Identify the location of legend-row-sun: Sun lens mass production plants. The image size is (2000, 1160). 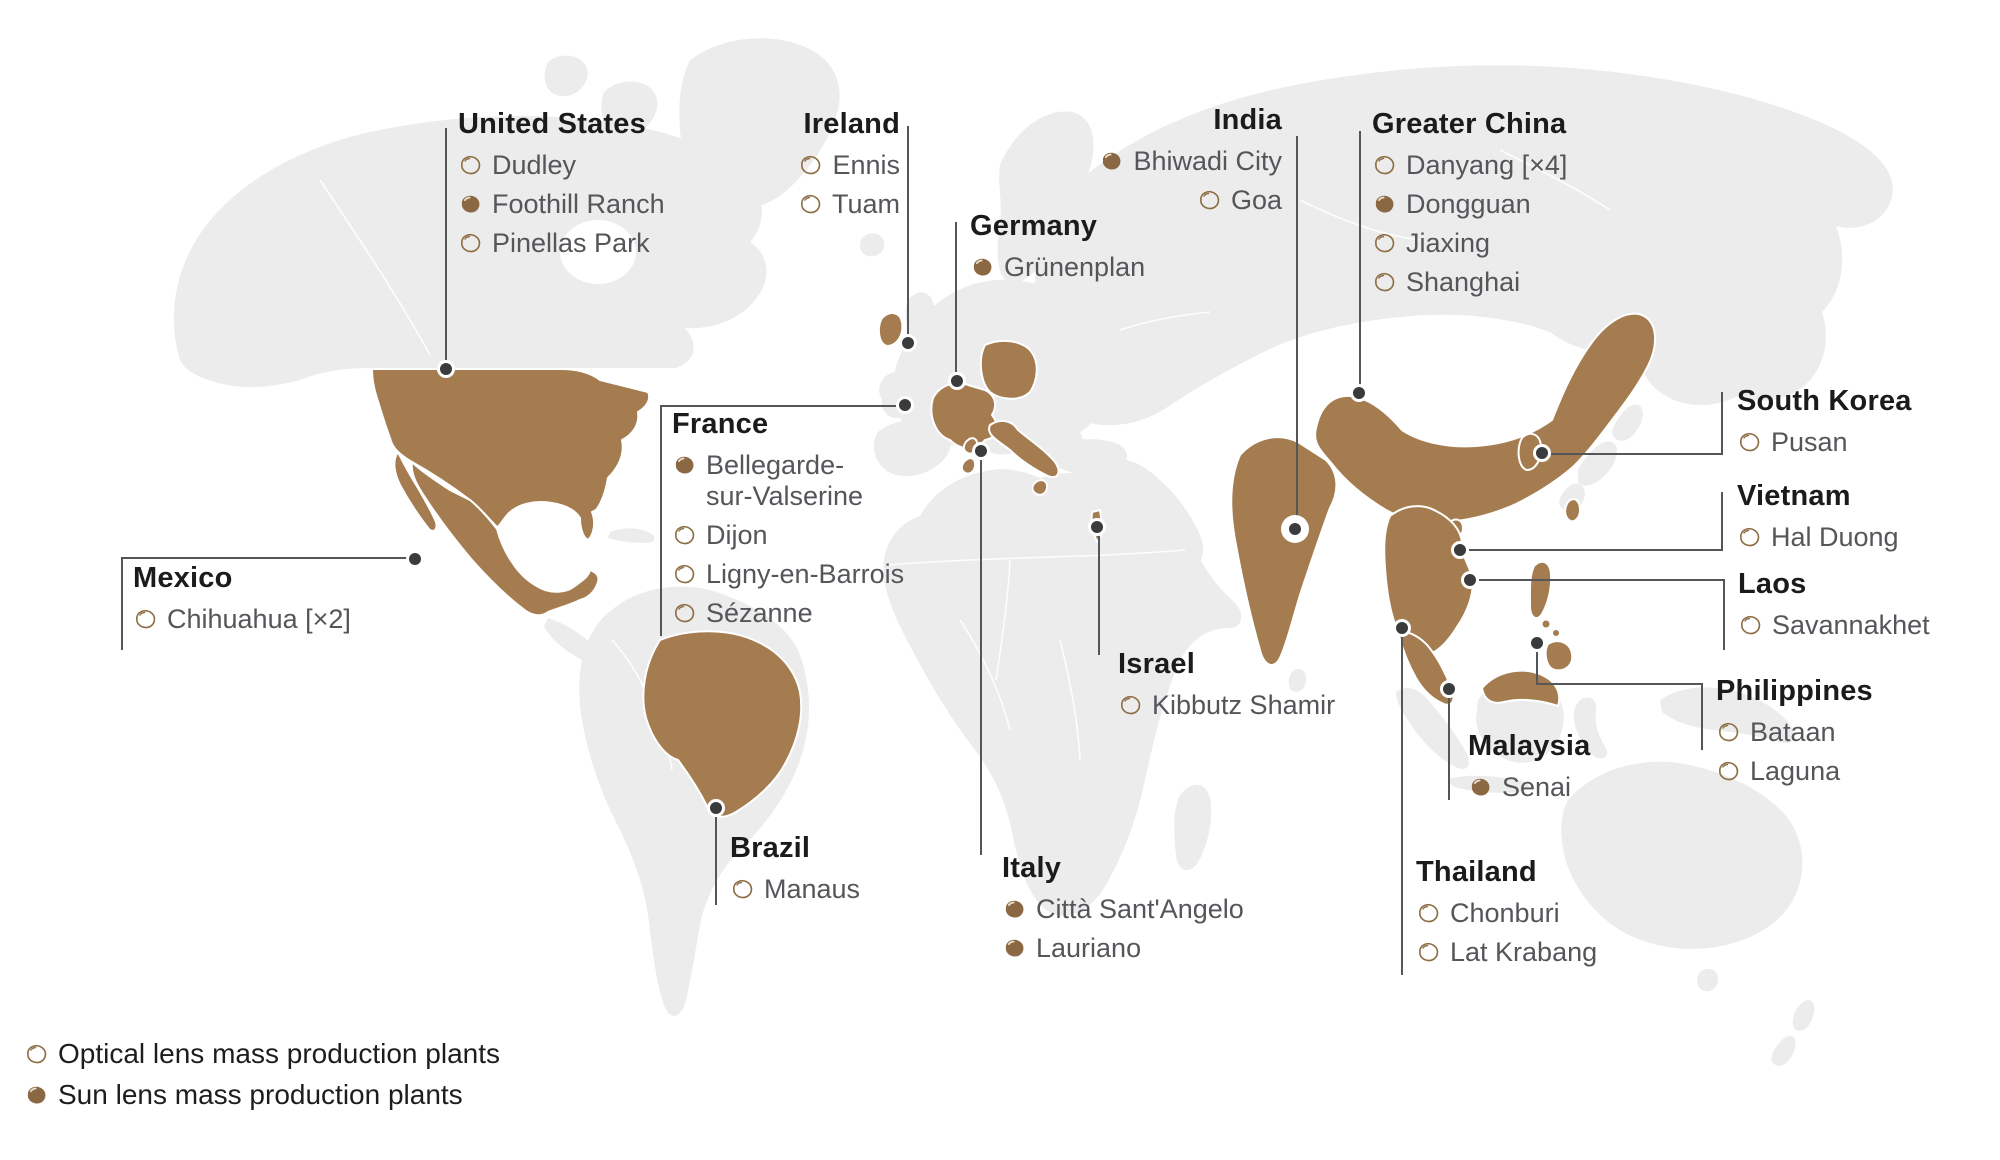
(262, 1095).